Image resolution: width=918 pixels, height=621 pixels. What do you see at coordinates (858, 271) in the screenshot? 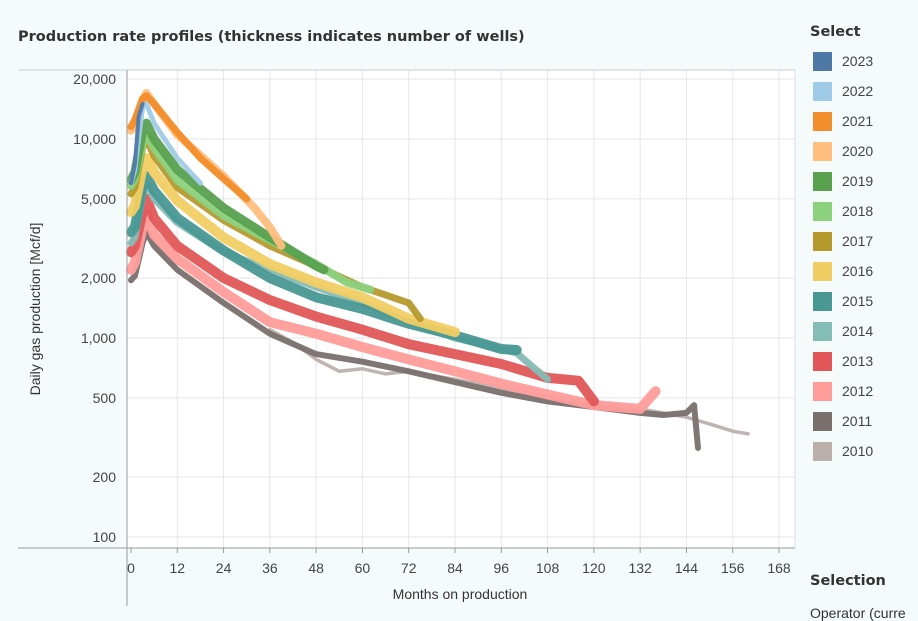
I see `legend-label: 2016` at bounding box center [858, 271].